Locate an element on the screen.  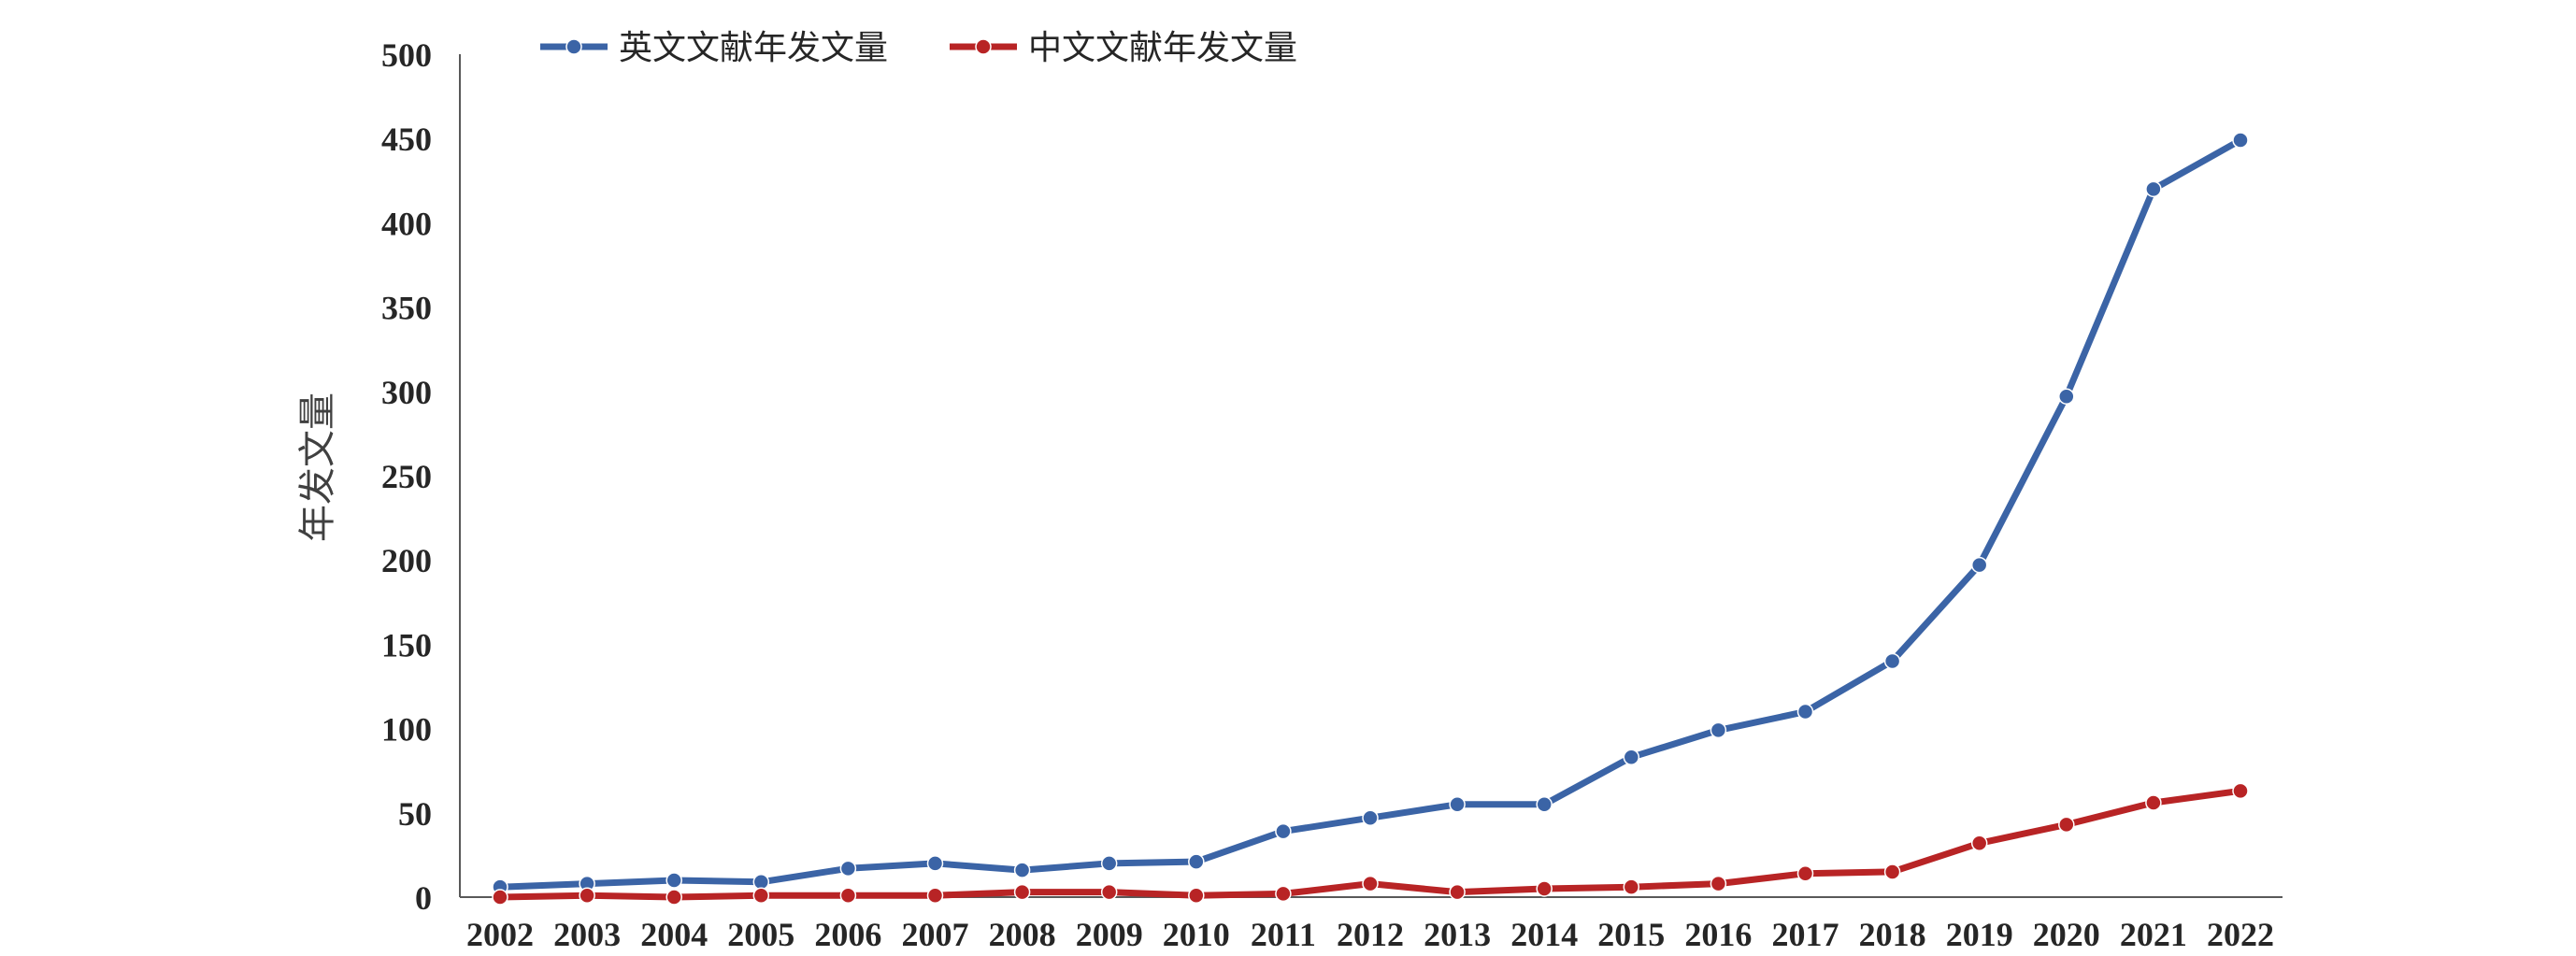
legend: 英文文献年发文量 中文文献年发文量 is located at coordinates (918, 48).